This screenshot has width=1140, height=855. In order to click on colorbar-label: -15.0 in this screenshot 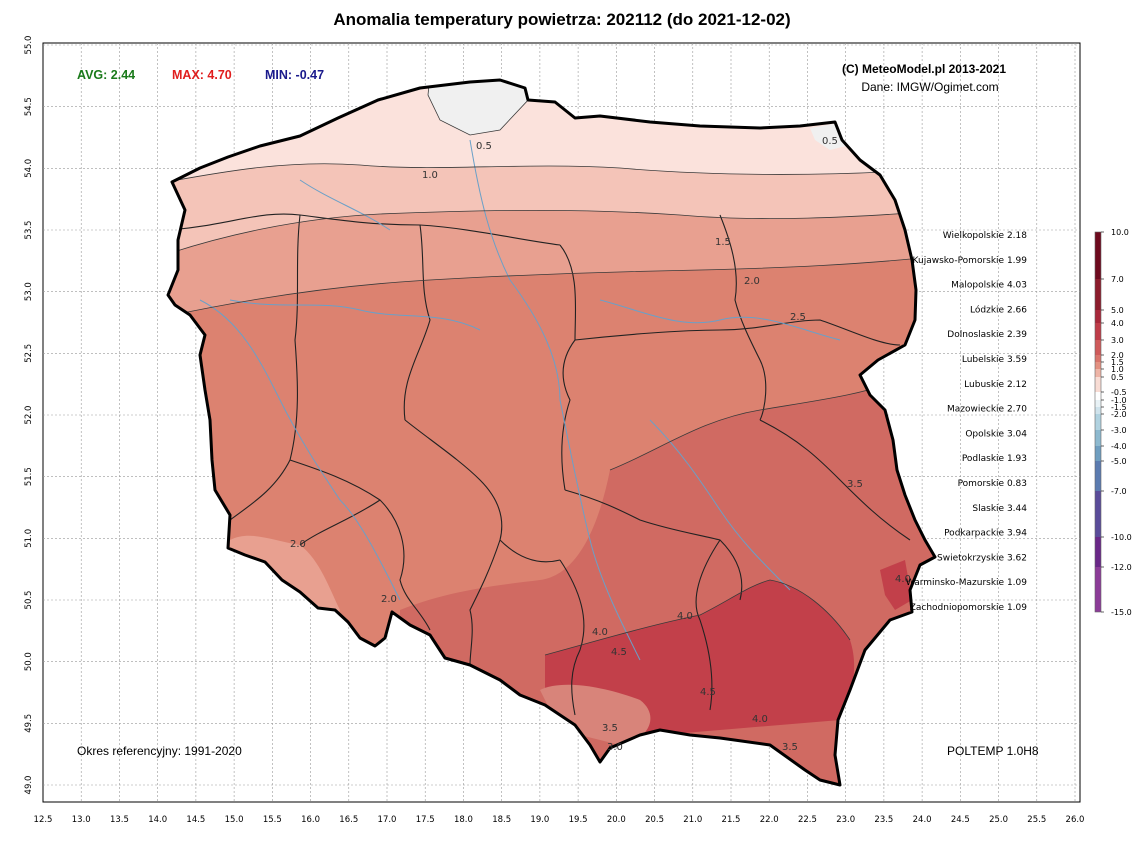, I will do `click(1121, 612)`.